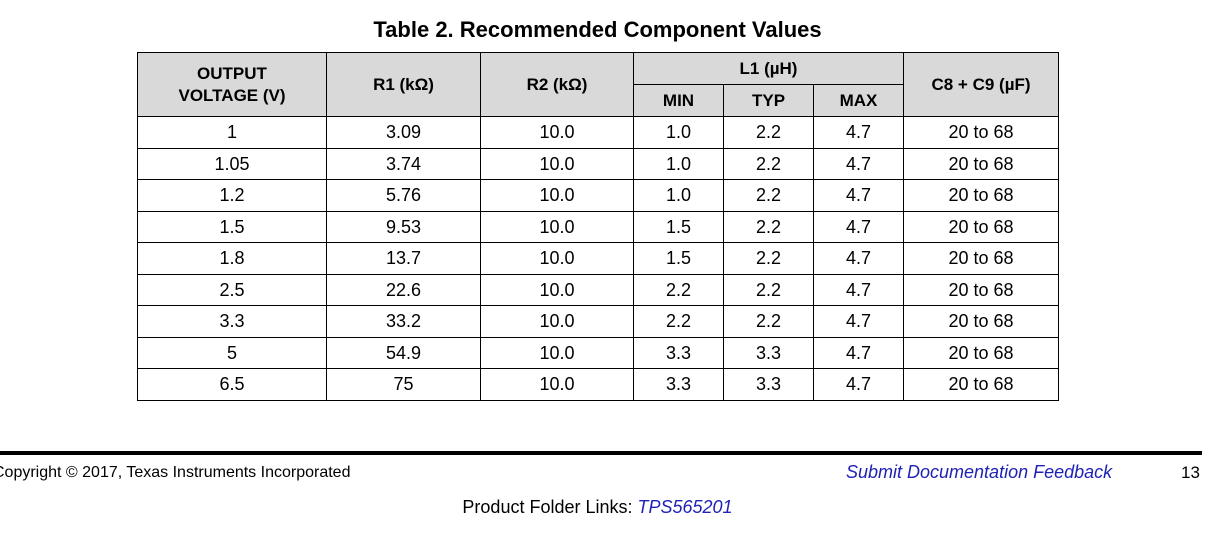 The image size is (1229, 536). Describe the element at coordinates (403, 84) in the screenshot. I see `header-r1: R1 (kΩ)` at that location.